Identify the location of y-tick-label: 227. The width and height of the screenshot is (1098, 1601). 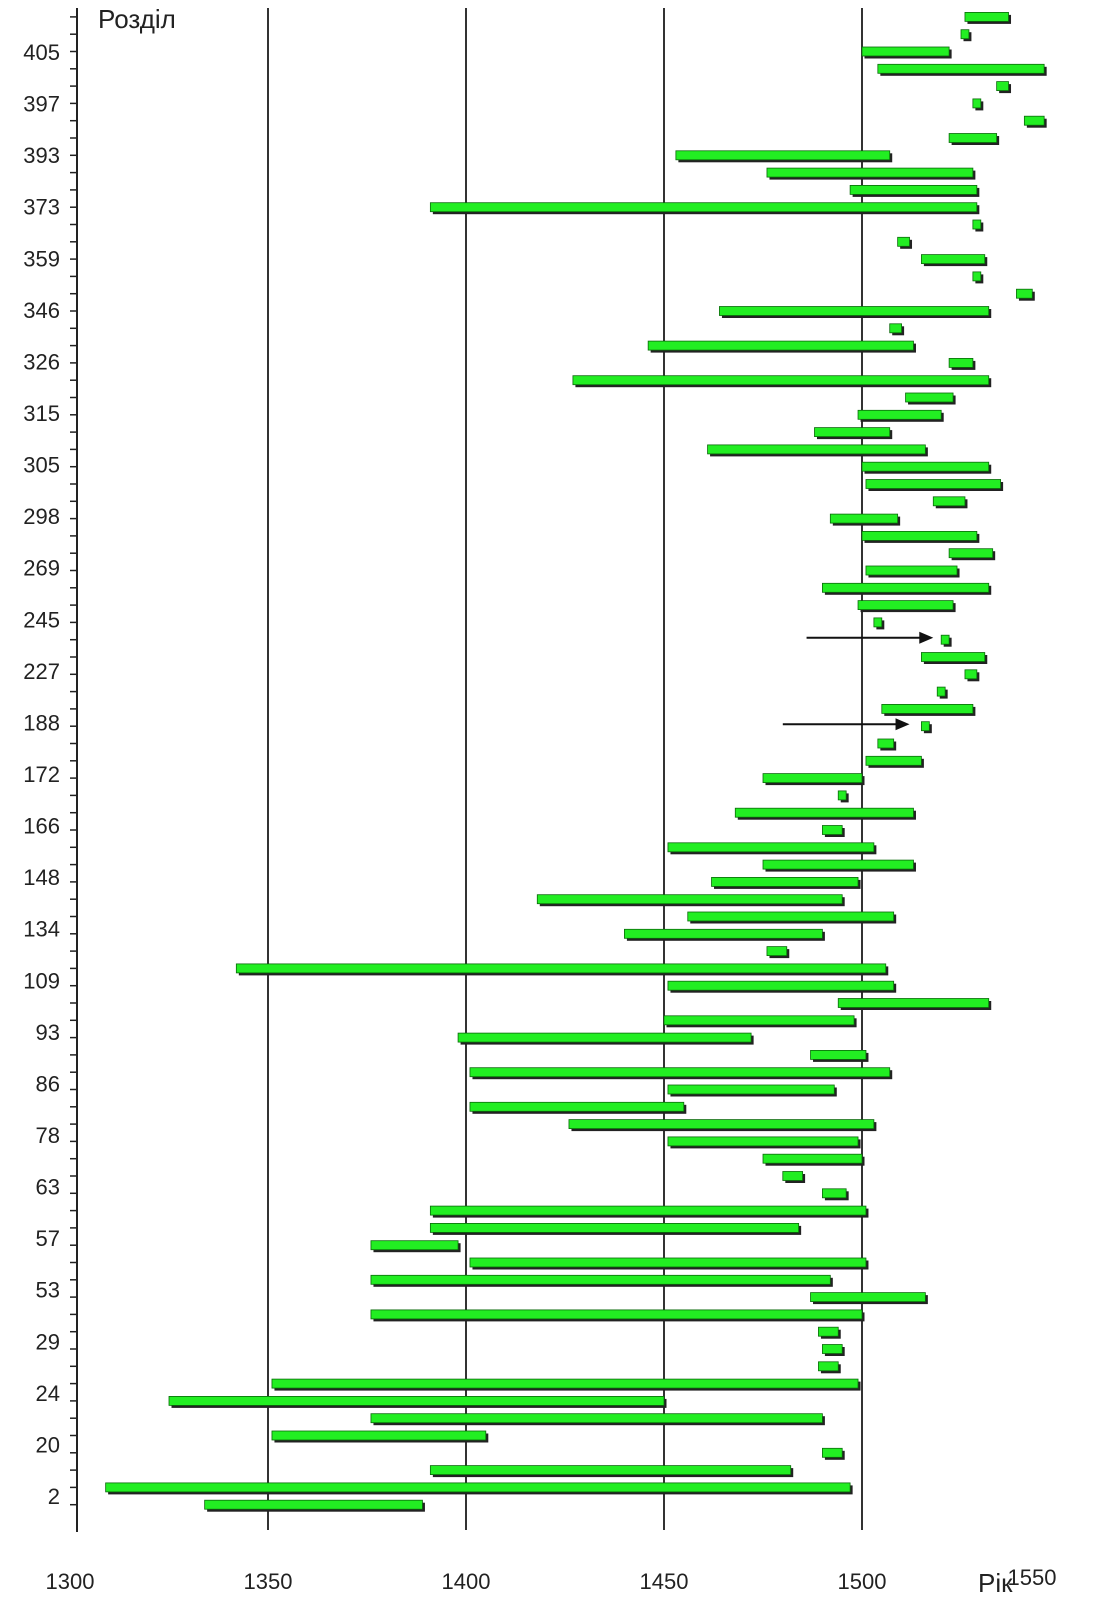
(41, 671).